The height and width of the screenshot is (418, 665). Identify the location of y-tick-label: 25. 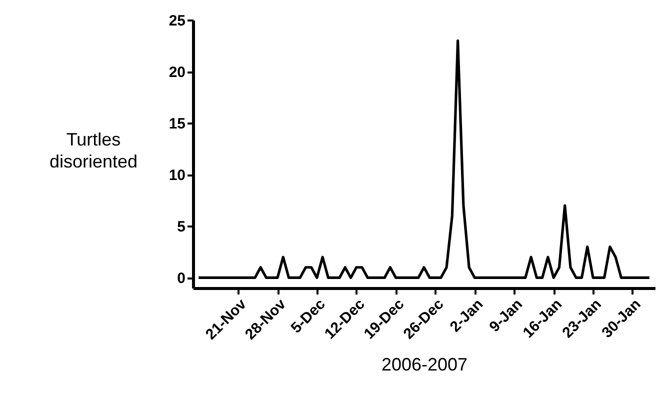
(177, 21).